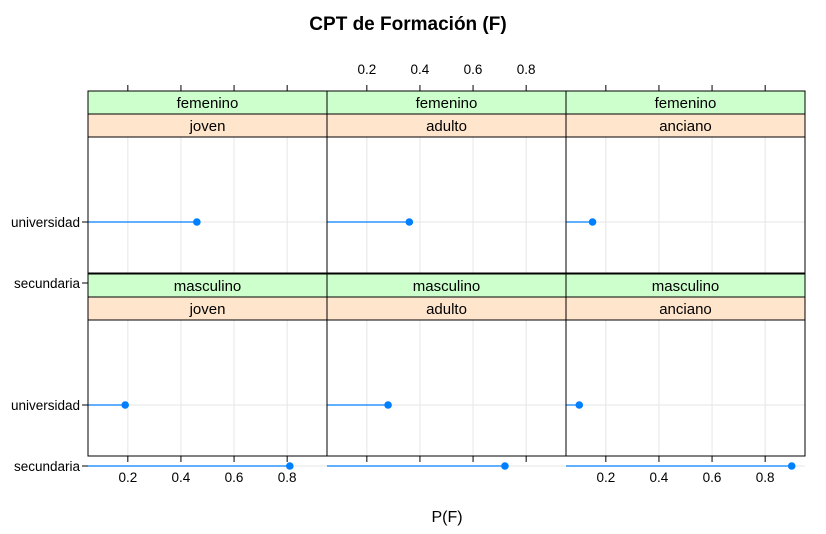  Describe the element at coordinates (446, 517) in the screenshot. I see `x-axis-label: P(F)` at that location.